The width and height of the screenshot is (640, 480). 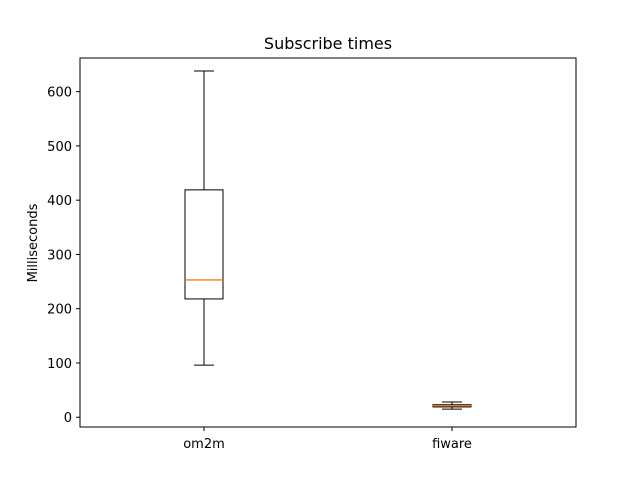 What do you see at coordinates (452, 405) in the screenshot?
I see `box-fiware` at bounding box center [452, 405].